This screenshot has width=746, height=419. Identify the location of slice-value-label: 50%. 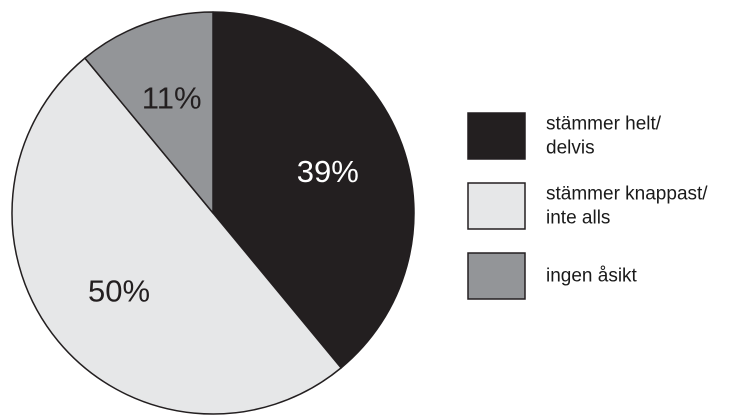
(119, 290).